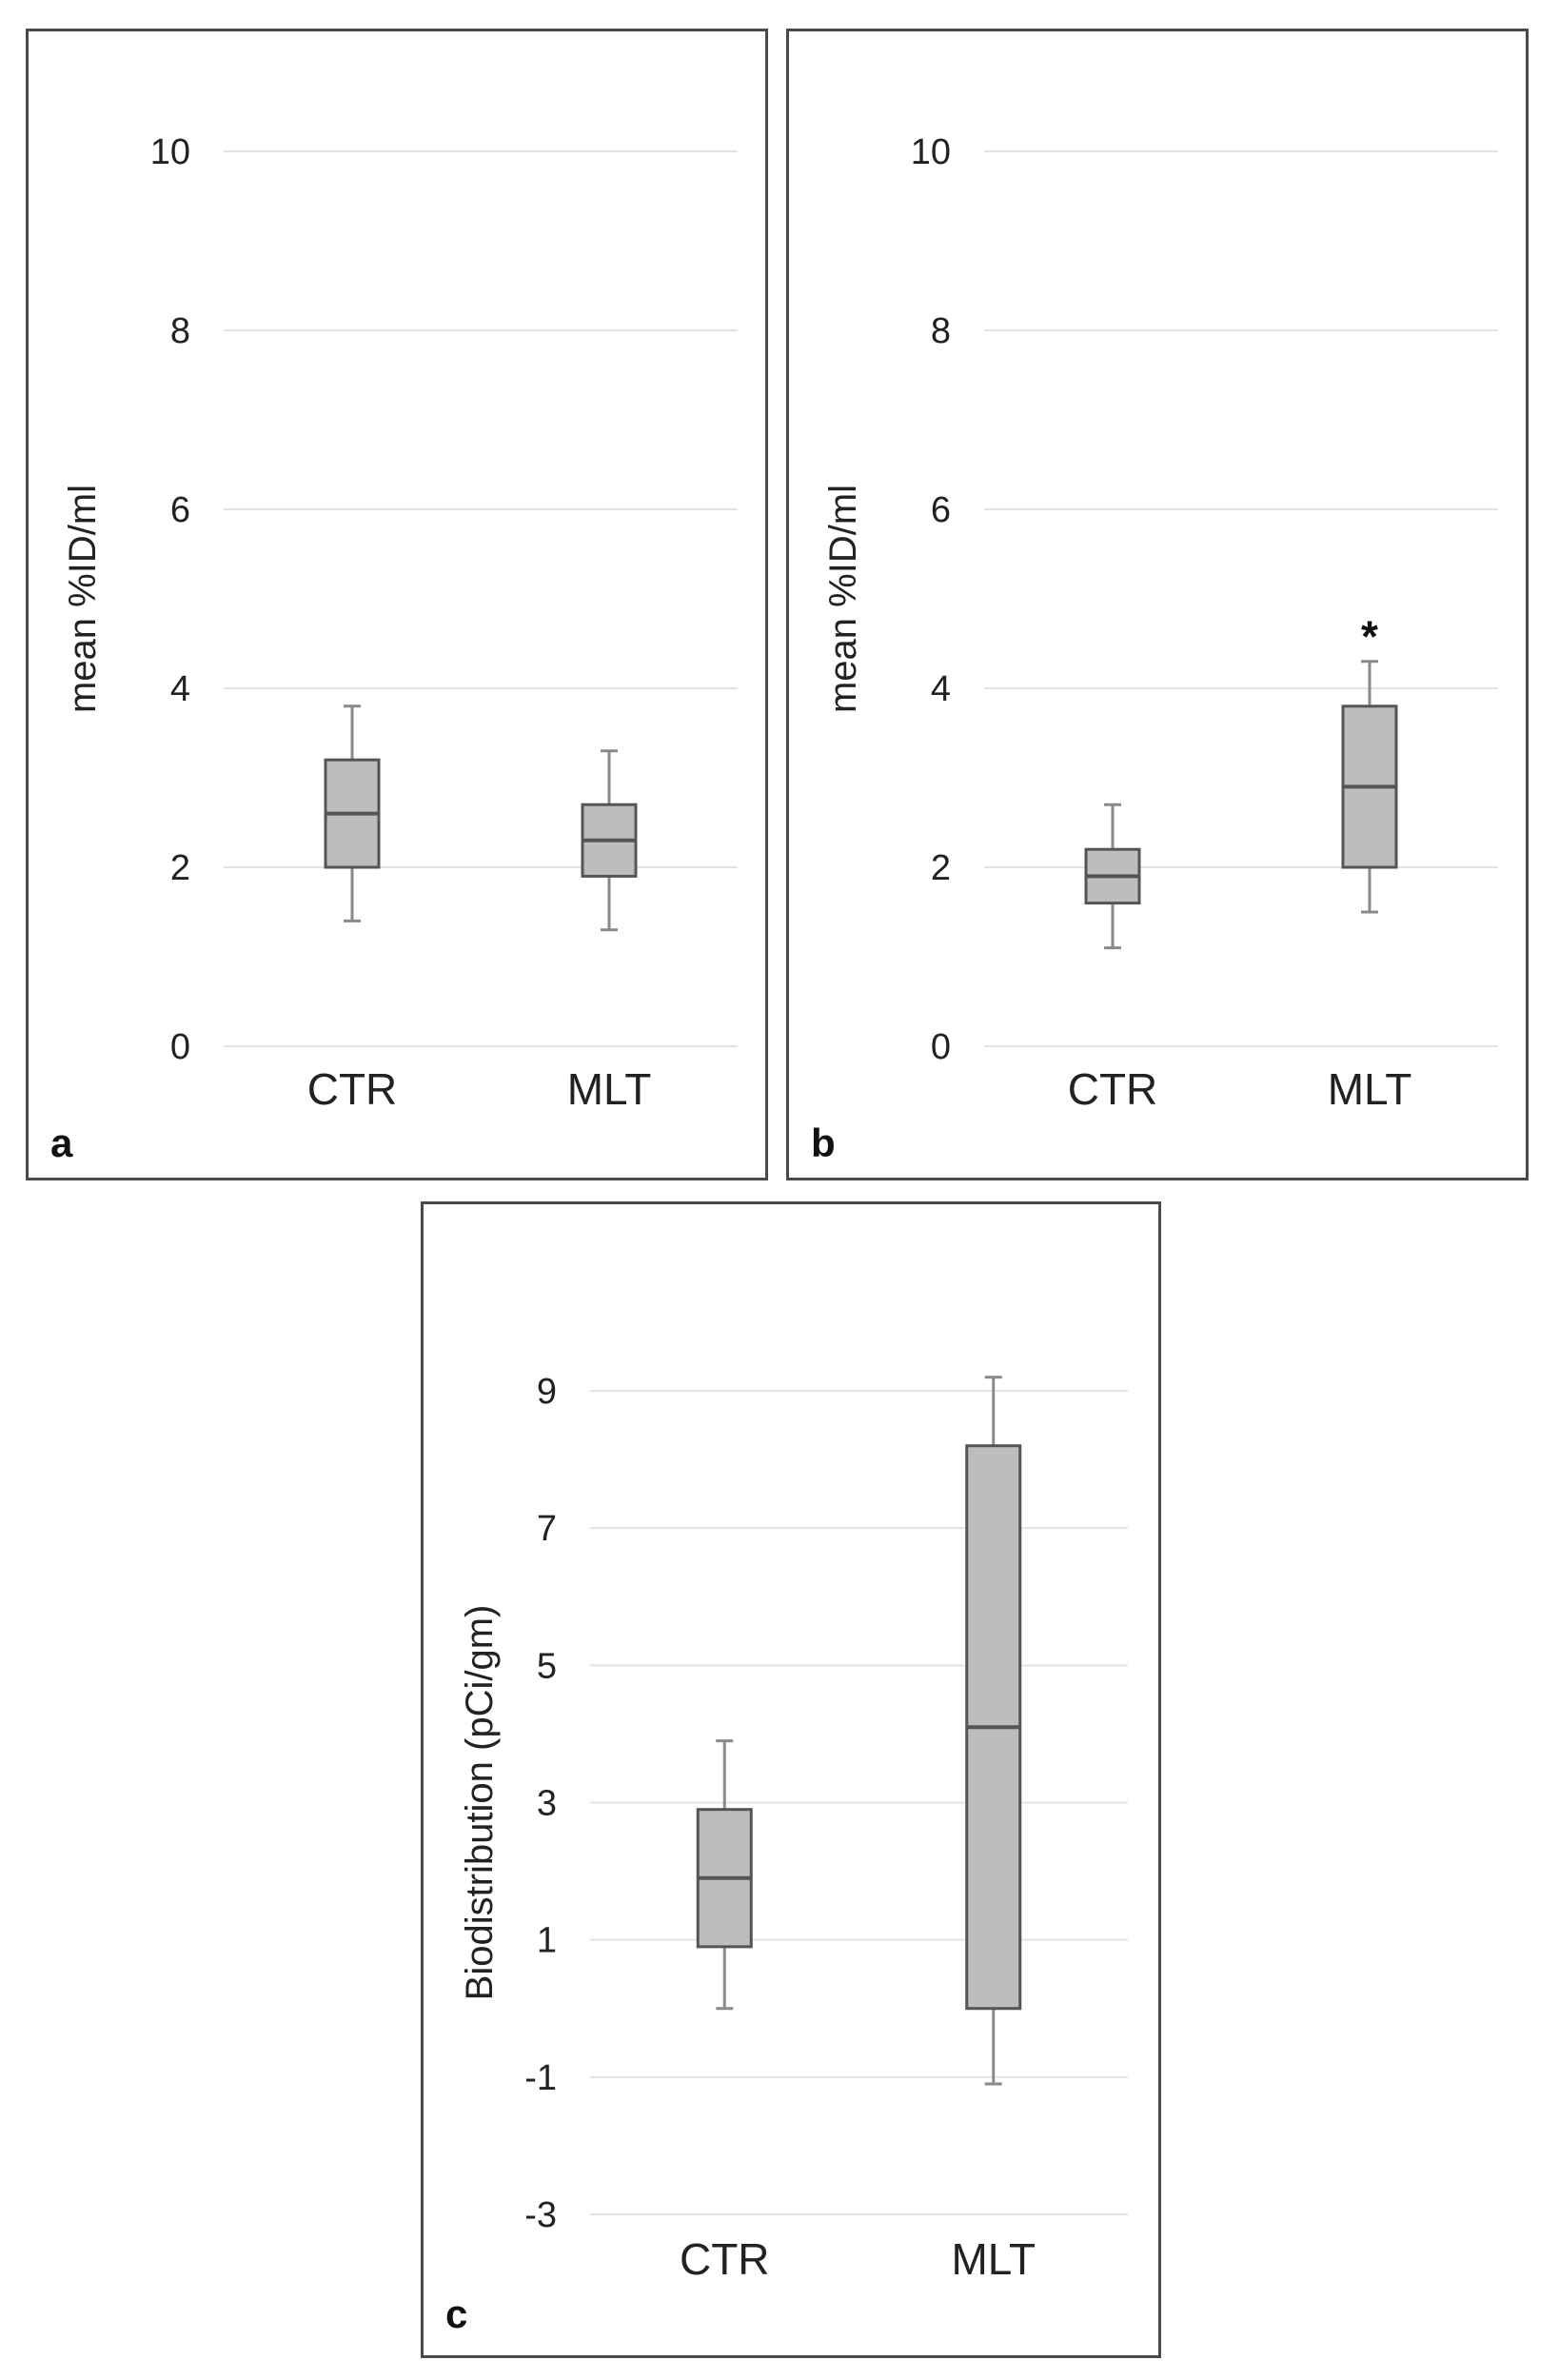  I want to click on panel-label: b, so click(823, 1143).